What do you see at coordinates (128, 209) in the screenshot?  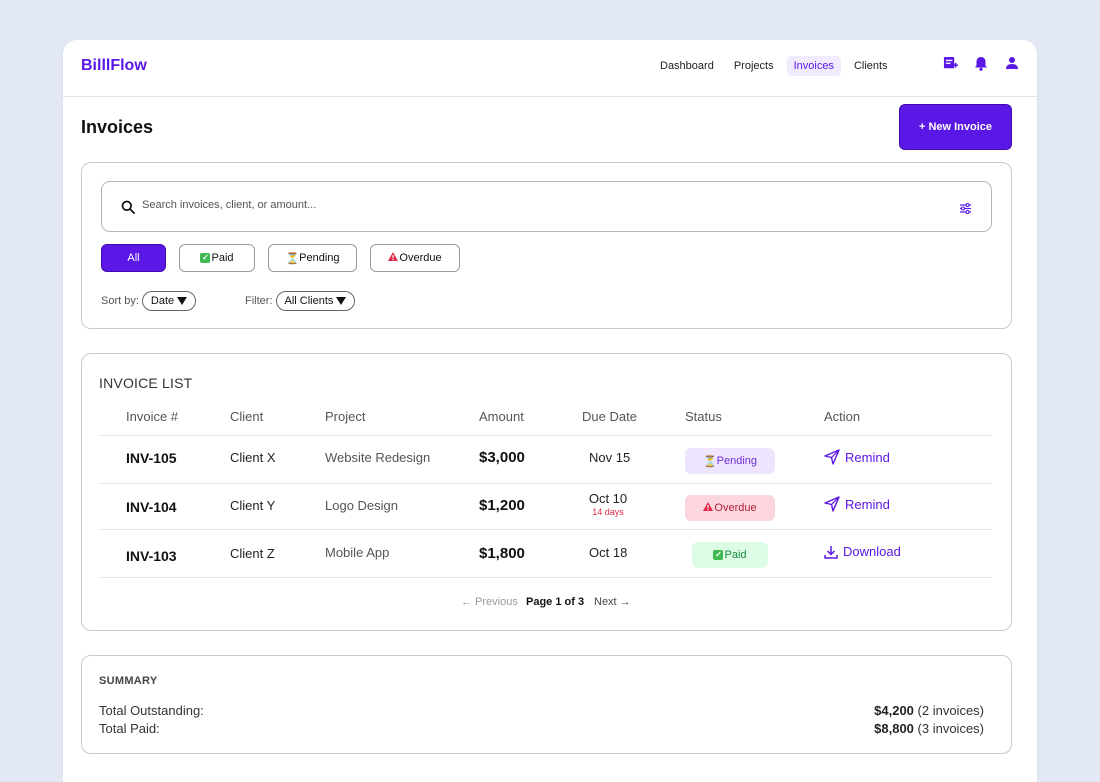 I see `search-icon` at bounding box center [128, 209].